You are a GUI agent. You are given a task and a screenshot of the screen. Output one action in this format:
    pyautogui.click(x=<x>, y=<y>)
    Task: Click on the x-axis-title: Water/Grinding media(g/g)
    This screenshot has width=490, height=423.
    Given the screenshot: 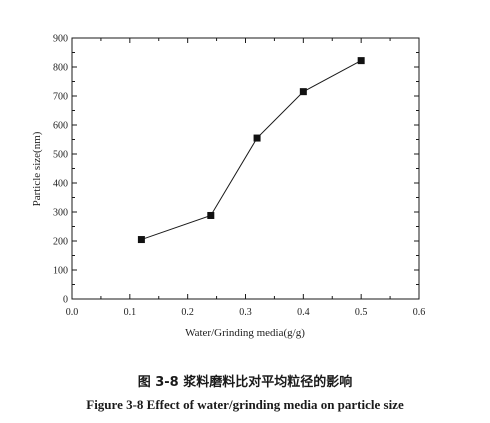 What is the action you would take?
    pyautogui.click(x=245, y=333)
    